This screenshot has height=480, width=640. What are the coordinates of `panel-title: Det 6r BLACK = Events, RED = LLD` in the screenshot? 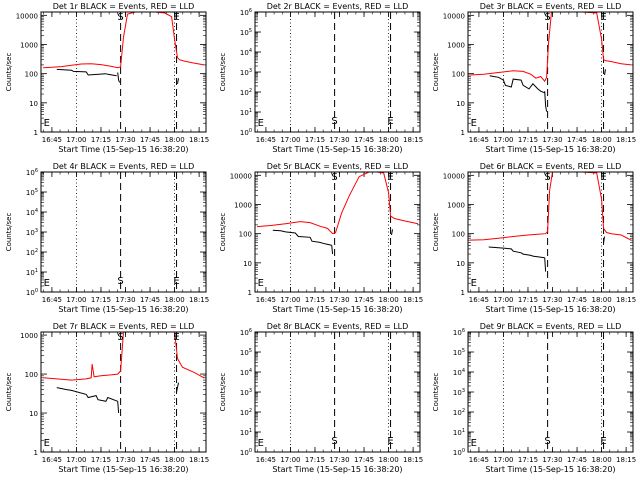 It's located at (551, 166).